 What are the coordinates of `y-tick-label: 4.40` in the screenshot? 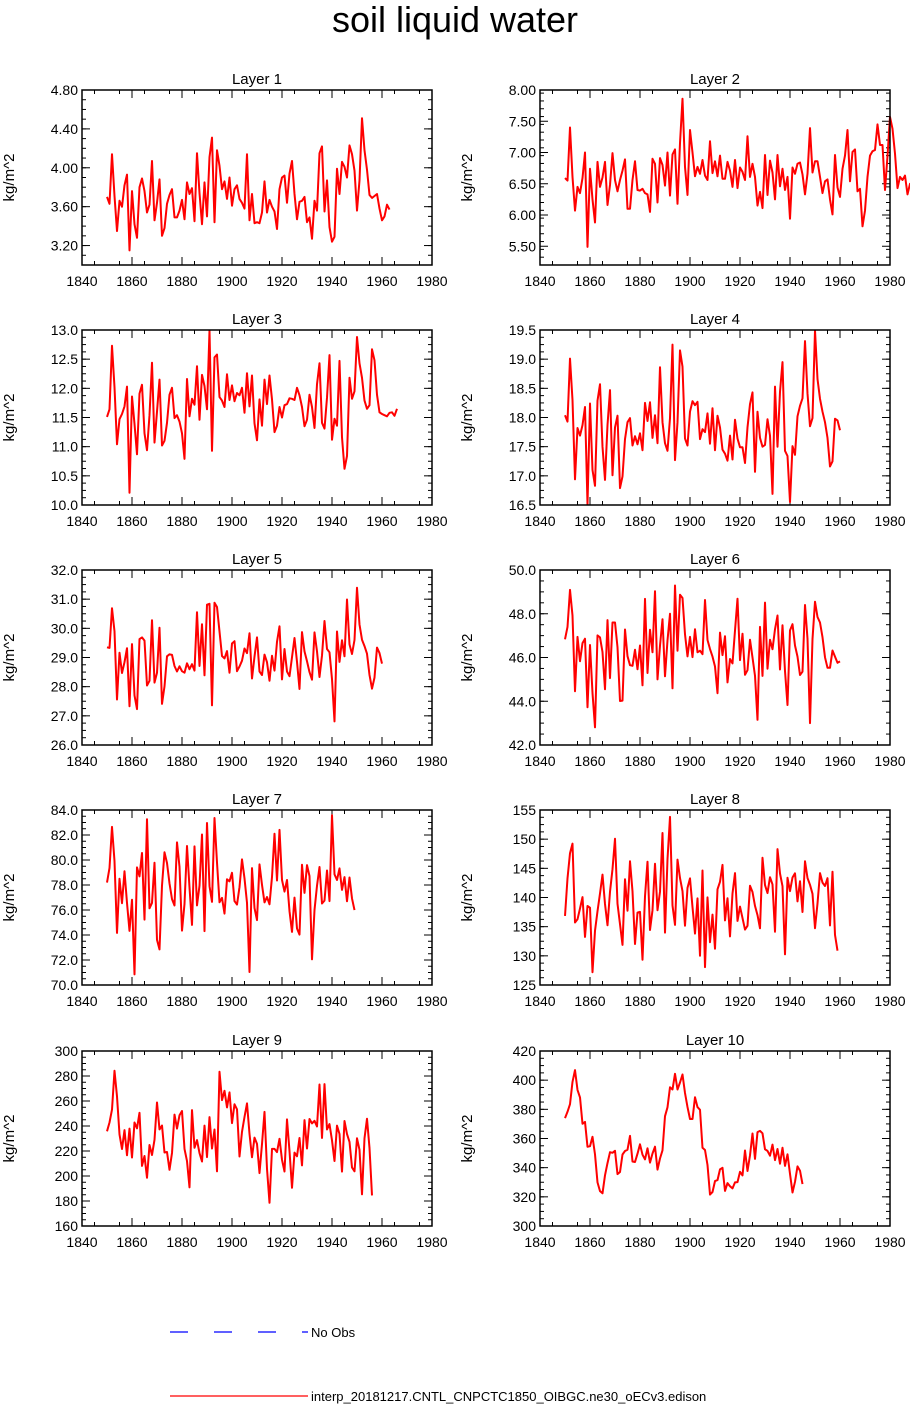 It's located at (64, 129).